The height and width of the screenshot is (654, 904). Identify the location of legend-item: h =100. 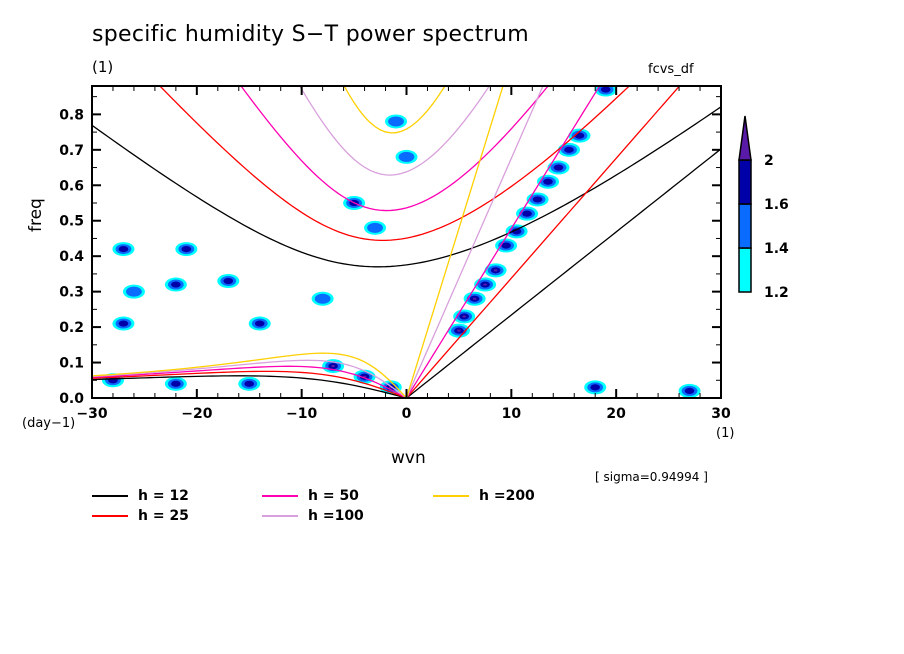
(313, 516).